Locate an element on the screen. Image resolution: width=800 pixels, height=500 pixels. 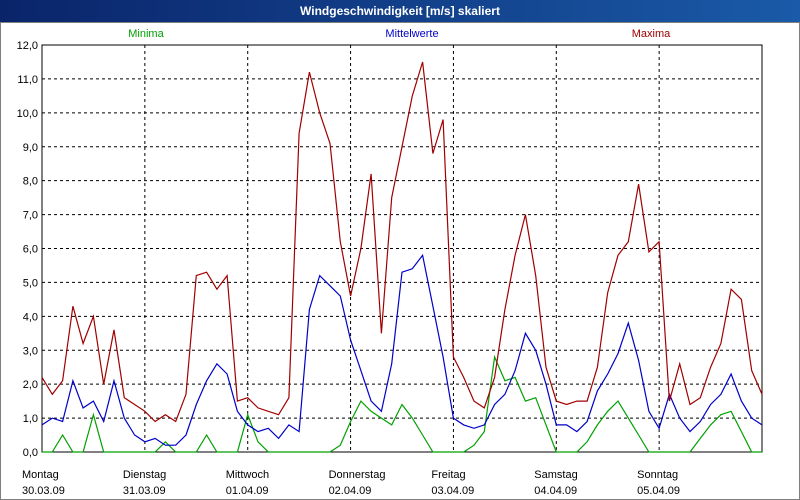
y-tick-label: 5,0 is located at coordinates (30, 283).